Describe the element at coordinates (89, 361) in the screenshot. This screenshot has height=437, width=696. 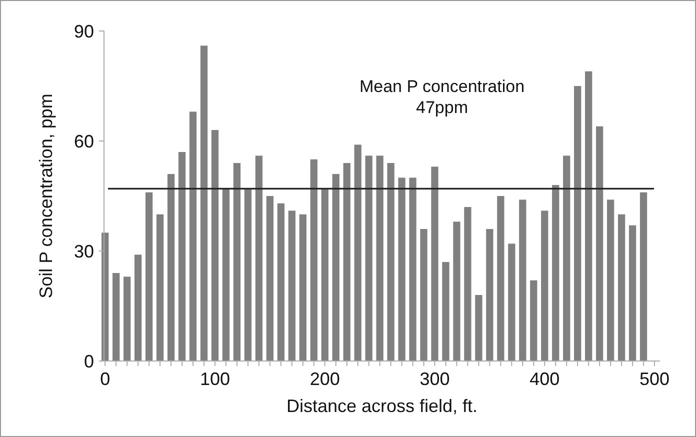
I see `y-tick-label: 0` at that location.